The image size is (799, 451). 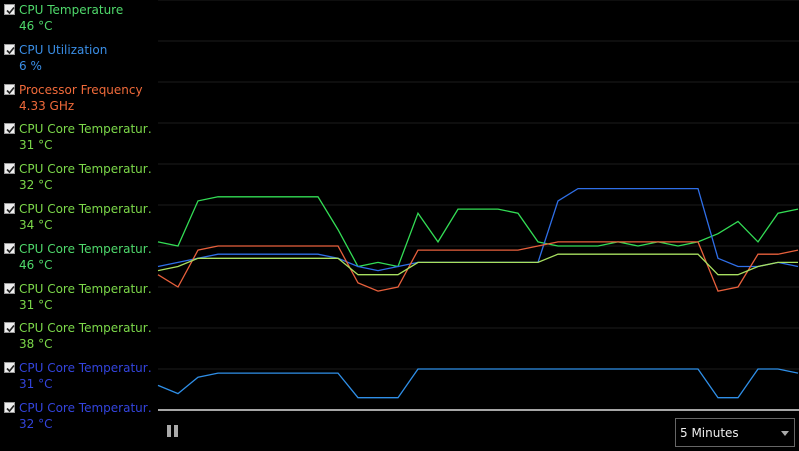 What do you see at coordinates (36, 344) in the screenshot?
I see `sensor-value: 38 °C` at bounding box center [36, 344].